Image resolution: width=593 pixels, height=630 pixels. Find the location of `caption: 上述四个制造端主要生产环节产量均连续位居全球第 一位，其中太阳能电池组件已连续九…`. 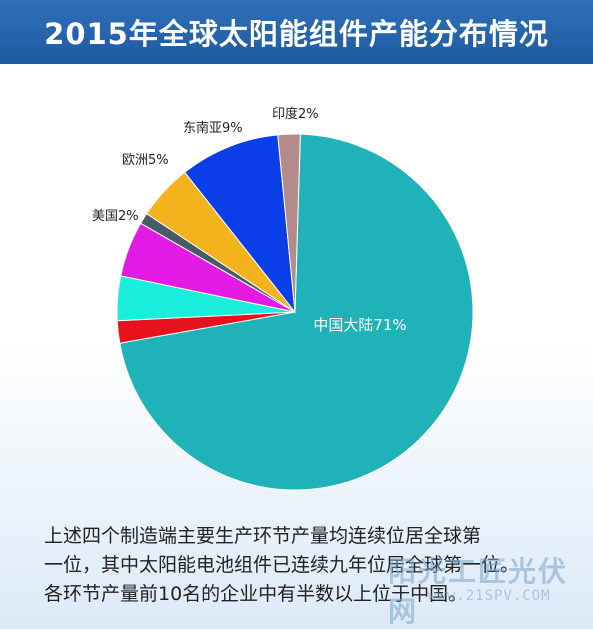

caption: 上述四个制造端主要生产环节产量均连续位居全球第 一位，其中太阳能电池组件已连续九… is located at coordinates (304, 565).